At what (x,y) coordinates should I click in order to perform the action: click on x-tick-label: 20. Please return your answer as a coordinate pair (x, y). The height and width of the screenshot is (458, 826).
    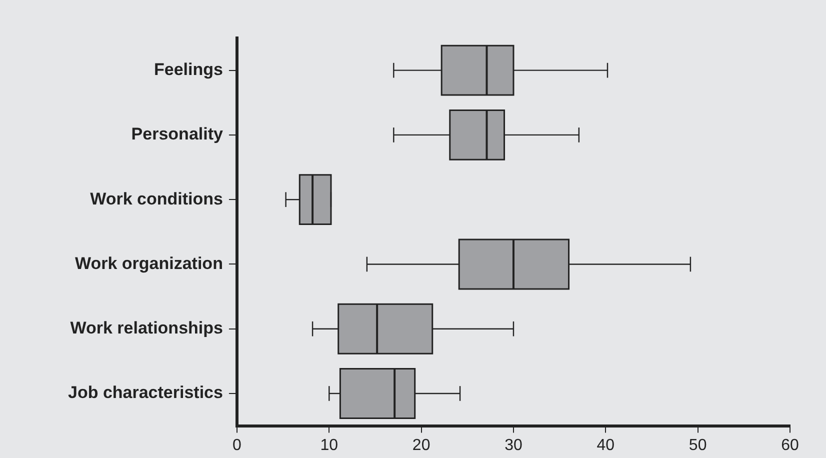
    Looking at the image, I should click on (421, 445).